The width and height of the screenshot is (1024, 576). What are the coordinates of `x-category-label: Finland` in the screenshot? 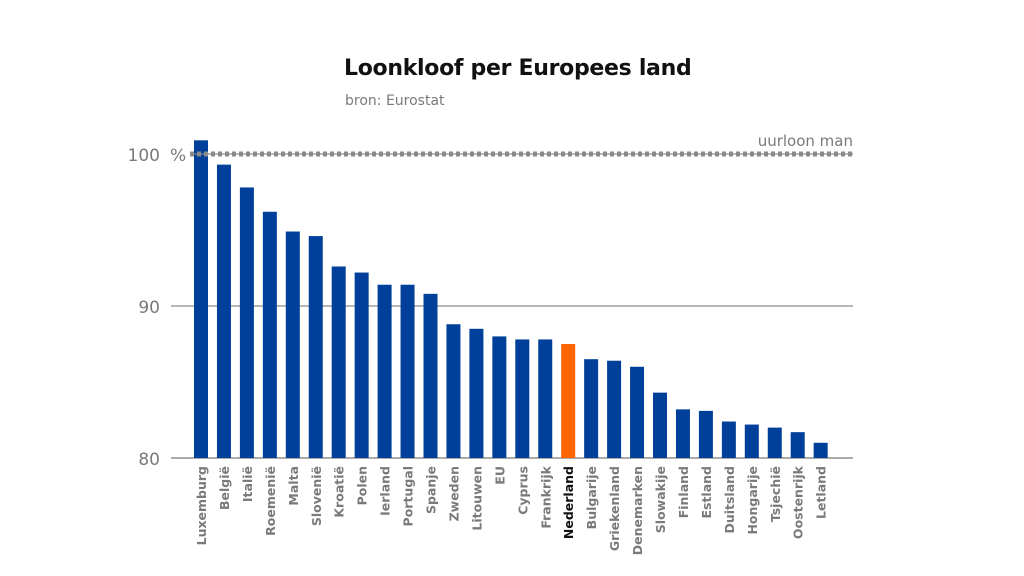 It's located at (683, 492).